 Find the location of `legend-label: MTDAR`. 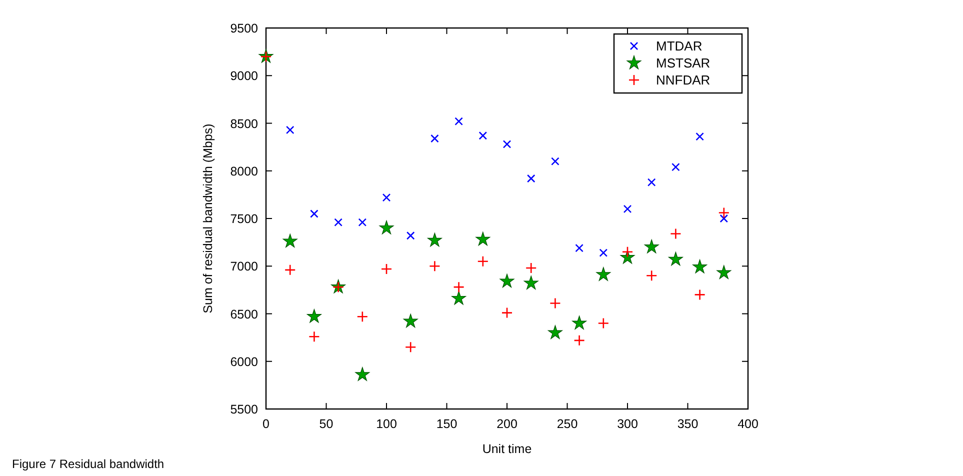

legend-label: MTDAR is located at coordinates (679, 46).